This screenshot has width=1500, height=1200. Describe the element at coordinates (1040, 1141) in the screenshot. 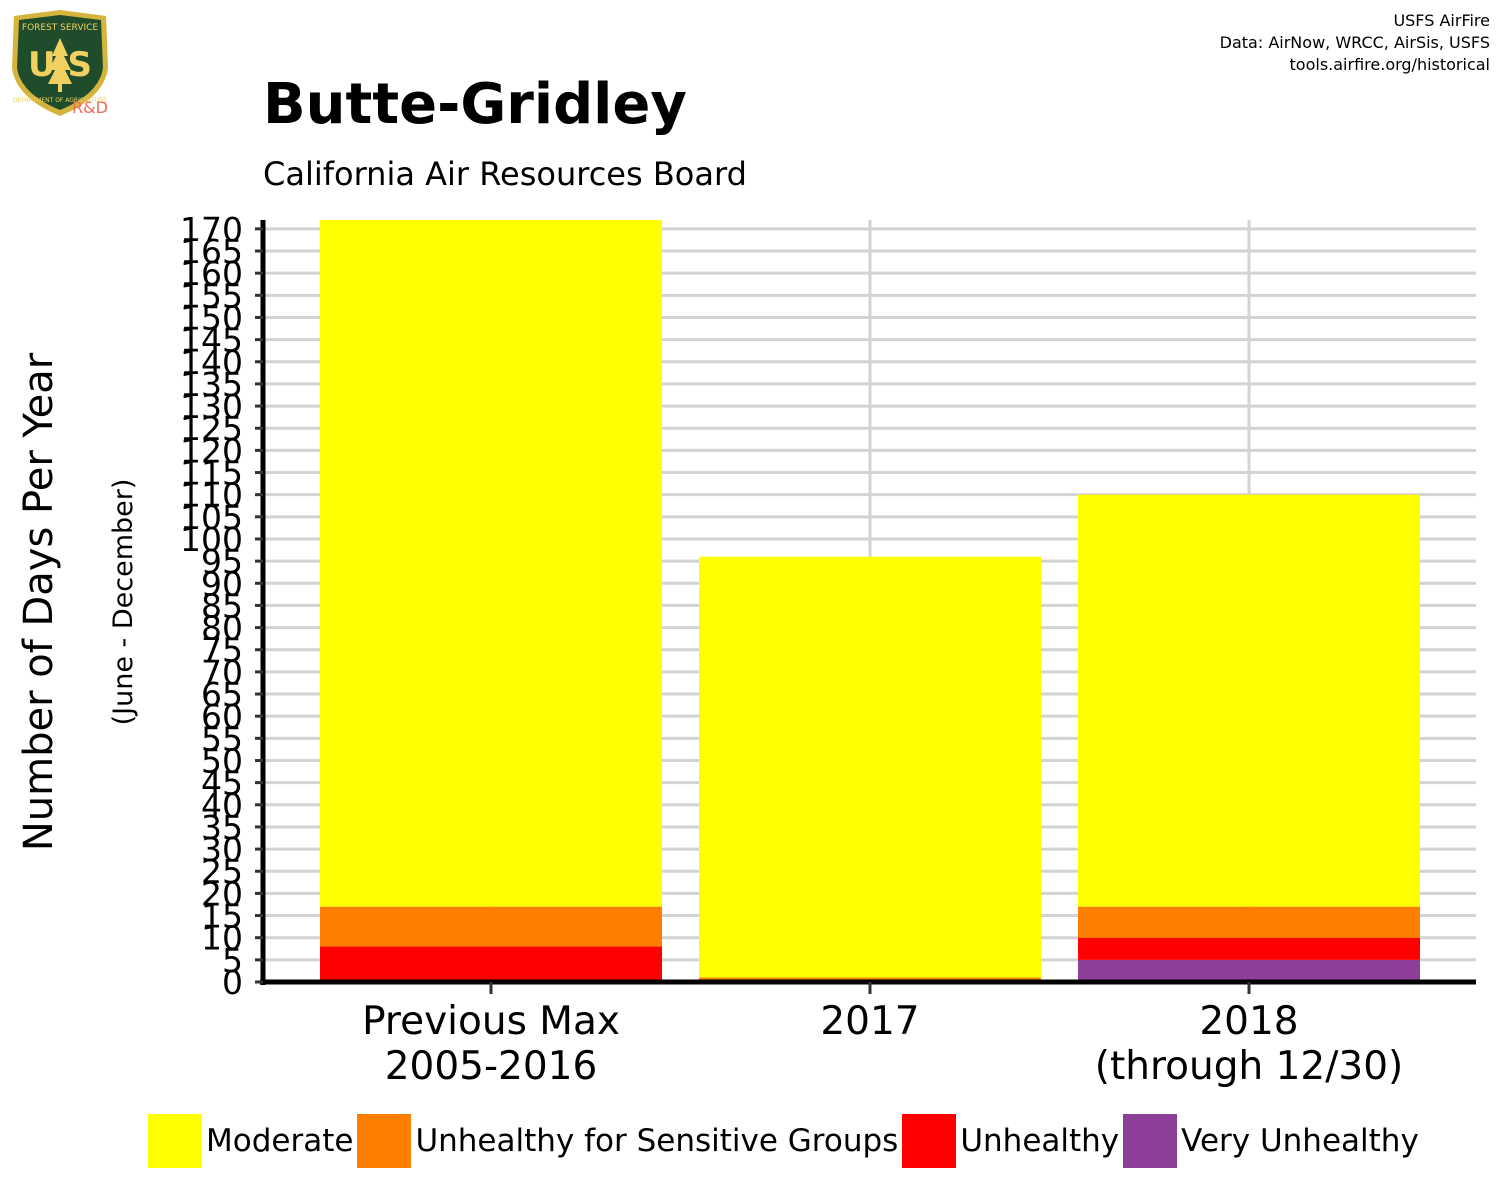

I see `legend-label: Unhealthy` at that location.